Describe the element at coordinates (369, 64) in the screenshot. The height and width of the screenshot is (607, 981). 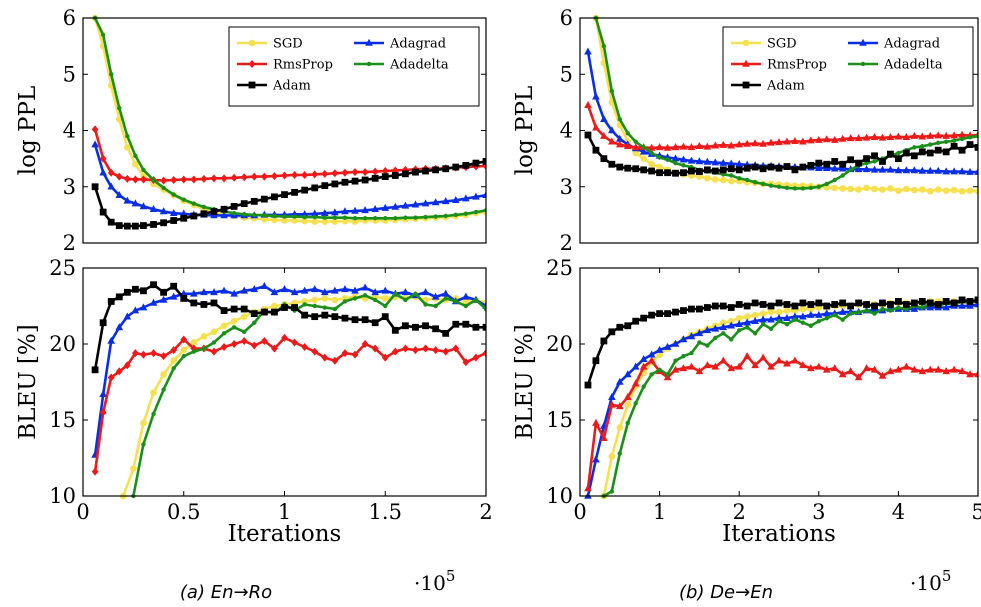
I see `legend-marker-adadelta-en-ro-ppl` at that location.